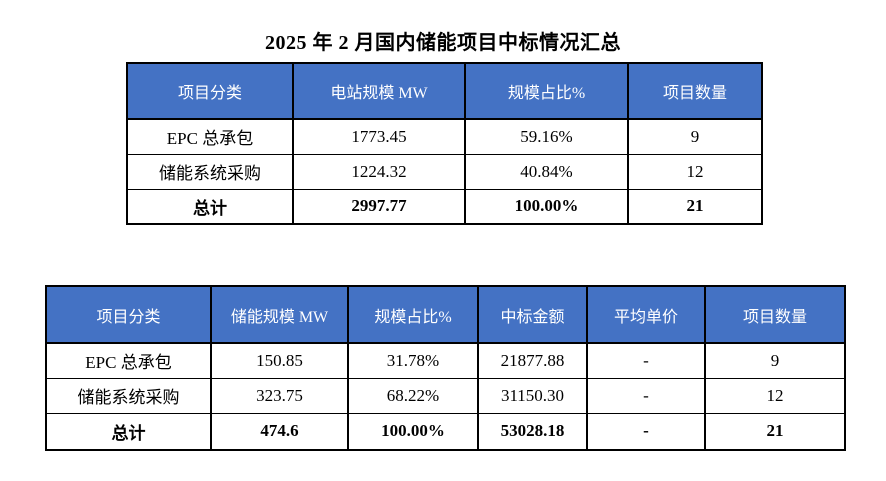 This screenshot has height=481, width=886. I want to click on table-cell: 323.75, so click(279, 395).